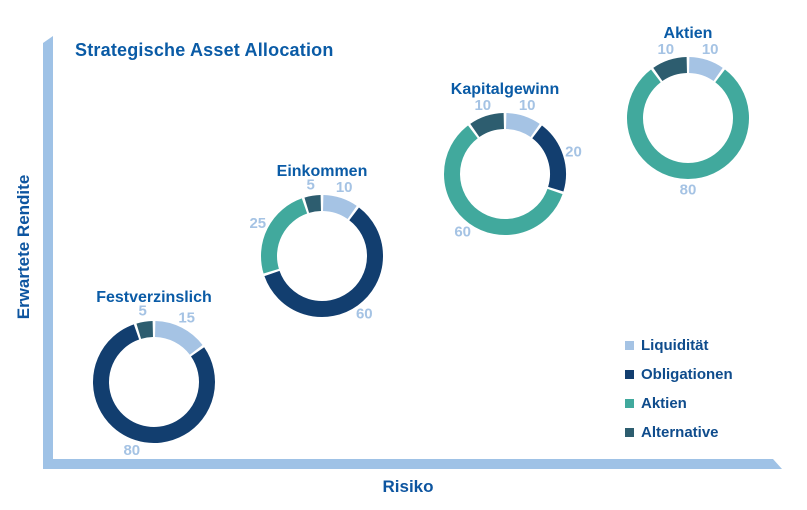  Describe the element at coordinates (629, 374) in the screenshot. I see `legend-swatch-obligationen` at that location.